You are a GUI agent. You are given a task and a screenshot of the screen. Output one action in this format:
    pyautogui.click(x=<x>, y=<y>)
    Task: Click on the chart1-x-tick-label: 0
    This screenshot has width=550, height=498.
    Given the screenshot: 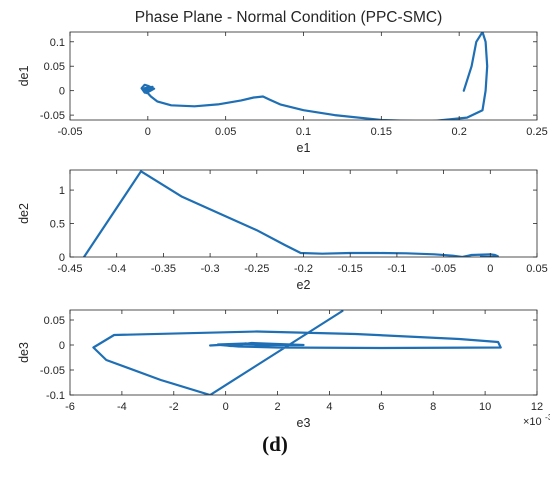 What is the action you would take?
    pyautogui.click(x=148, y=132)
    